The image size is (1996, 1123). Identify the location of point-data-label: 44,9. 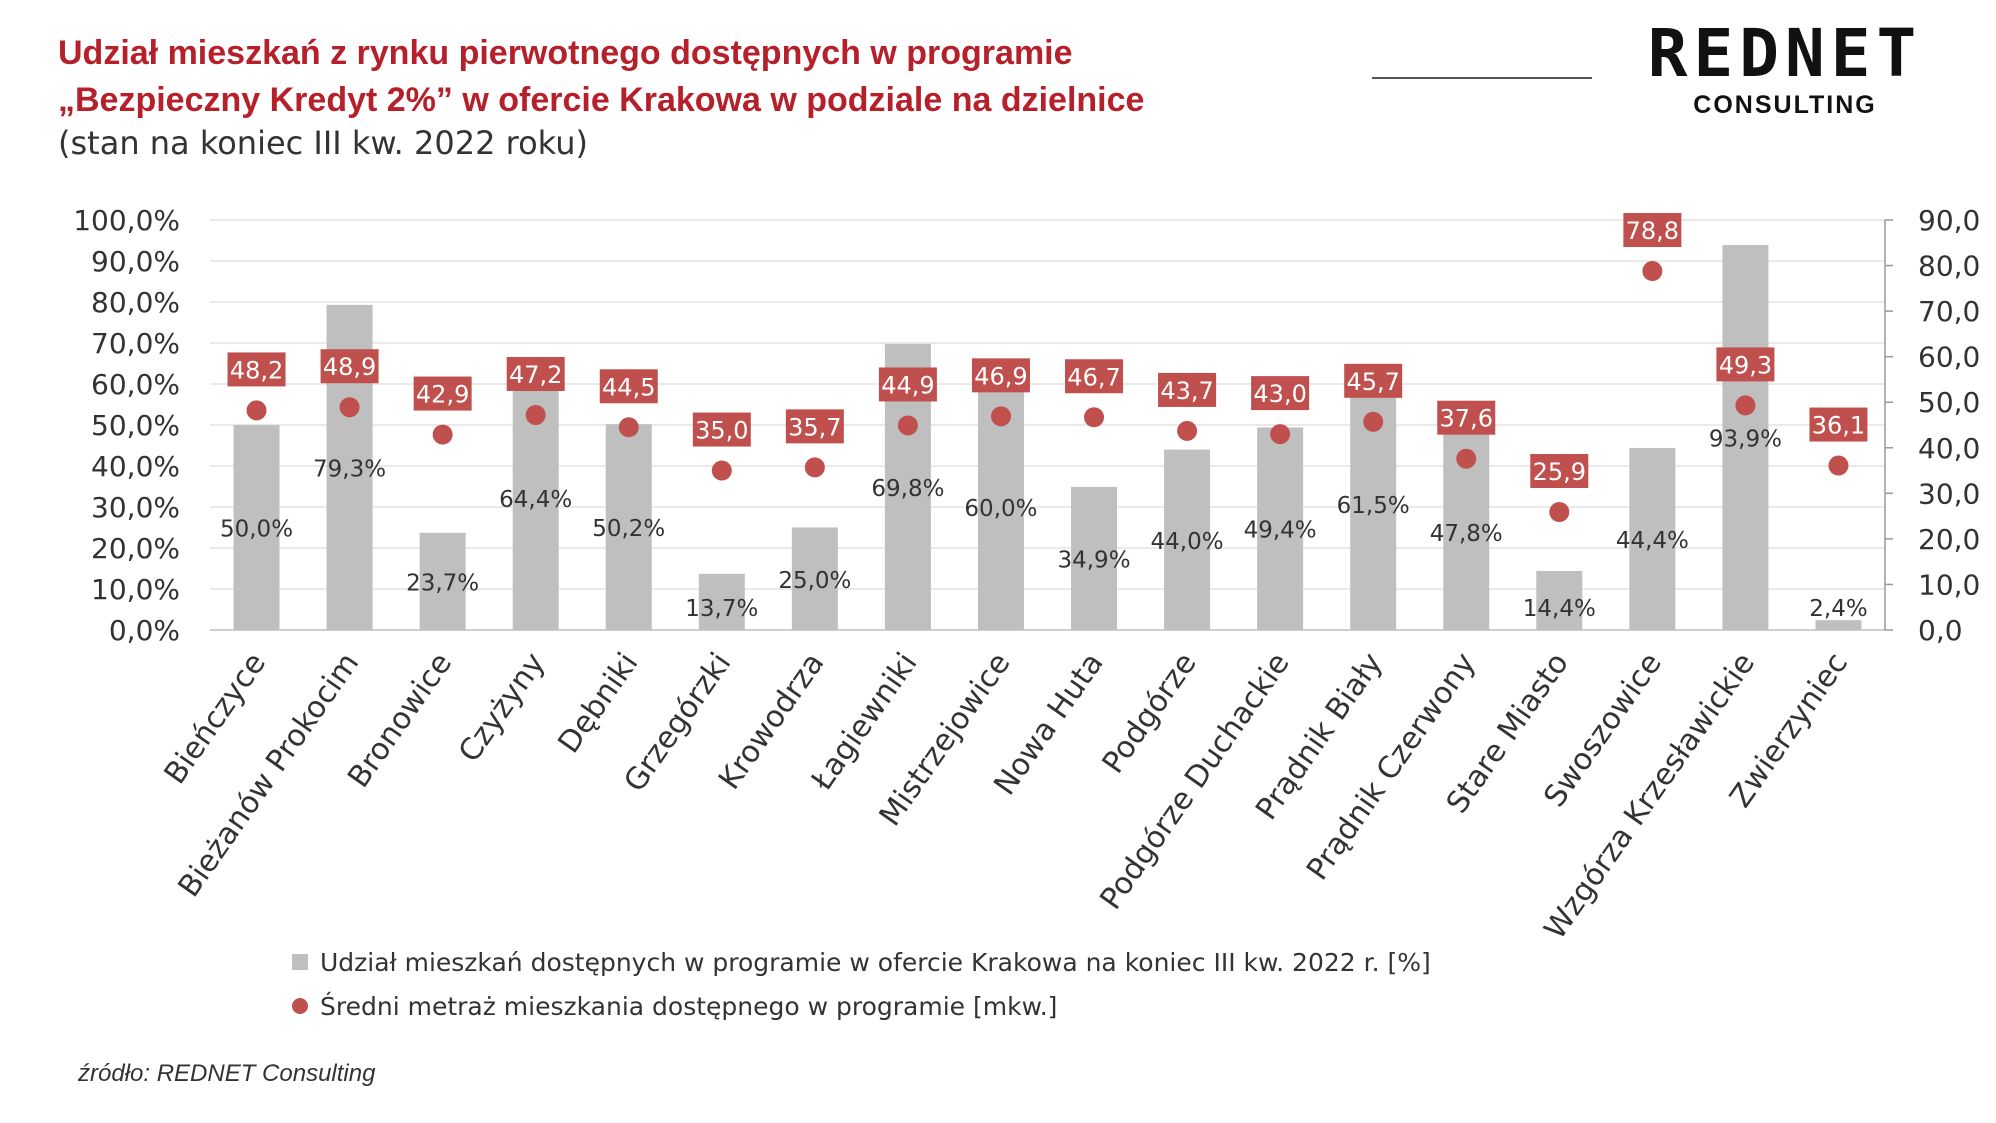
(907, 385).